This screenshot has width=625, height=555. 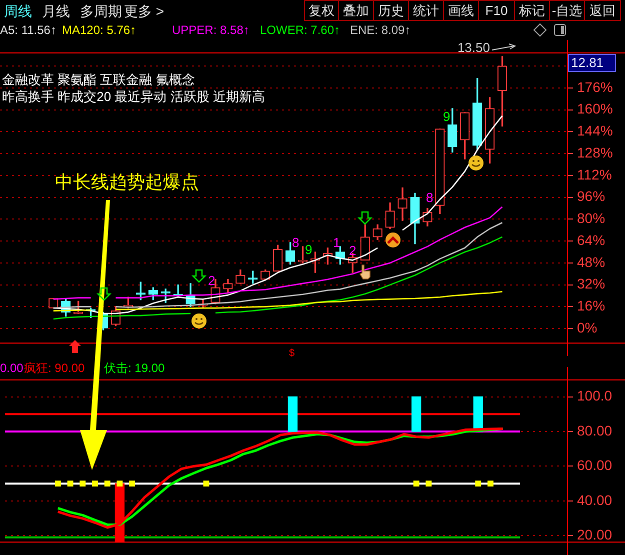 What do you see at coordinates (592, 63) in the screenshot?
I see `text: 12.81` at bounding box center [592, 63].